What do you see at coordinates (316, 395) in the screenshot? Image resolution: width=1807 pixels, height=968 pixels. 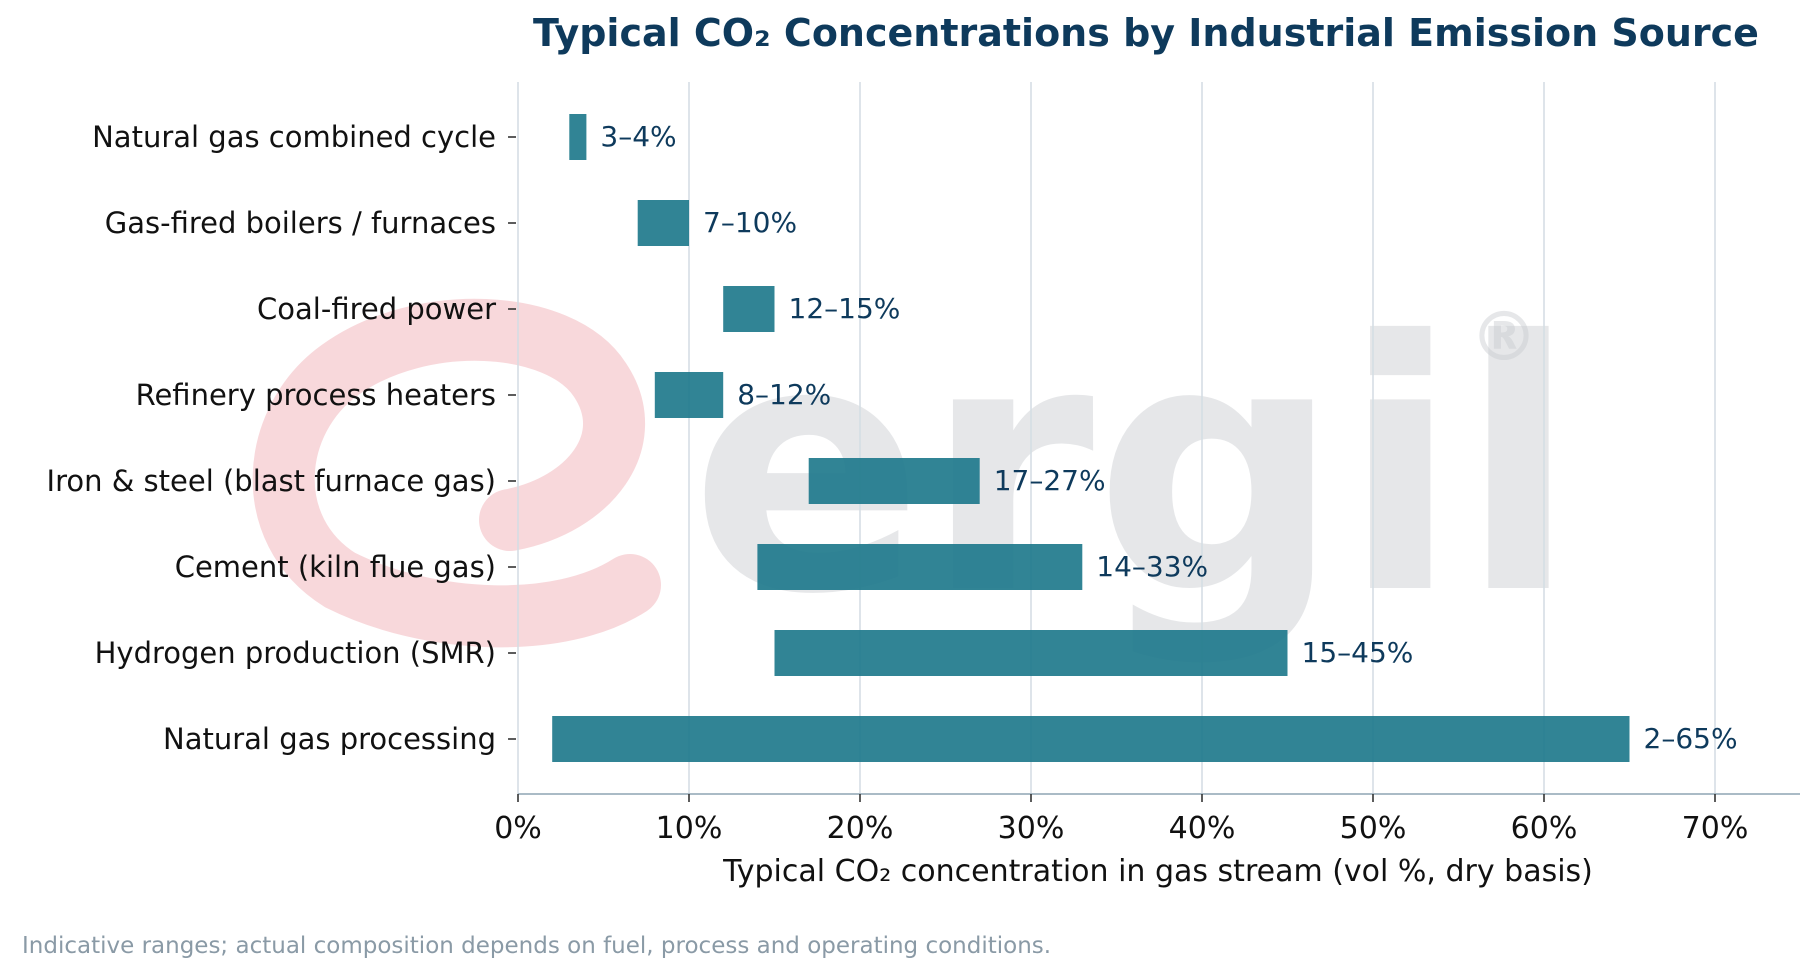 I see `category-label: Refinery process heaters` at bounding box center [316, 395].